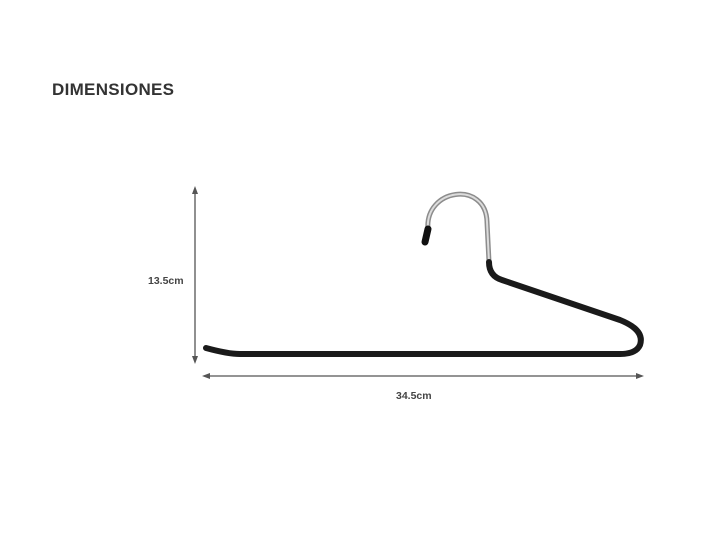  What do you see at coordinates (426, 235) in the screenshot?
I see `hook-cap` at bounding box center [426, 235].